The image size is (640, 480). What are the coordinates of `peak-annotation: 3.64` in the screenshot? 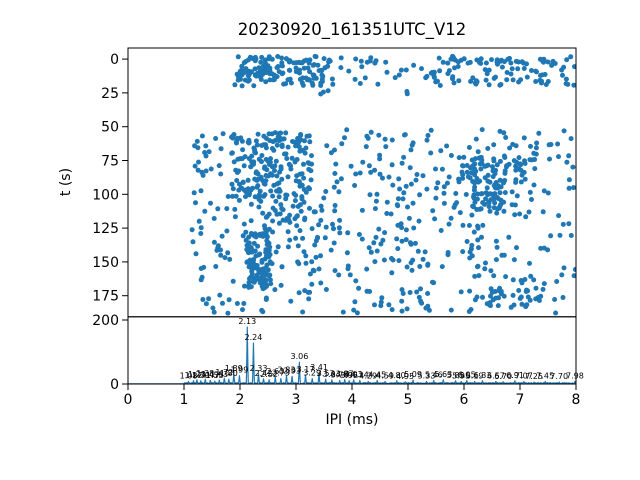 It's located at (332, 374).